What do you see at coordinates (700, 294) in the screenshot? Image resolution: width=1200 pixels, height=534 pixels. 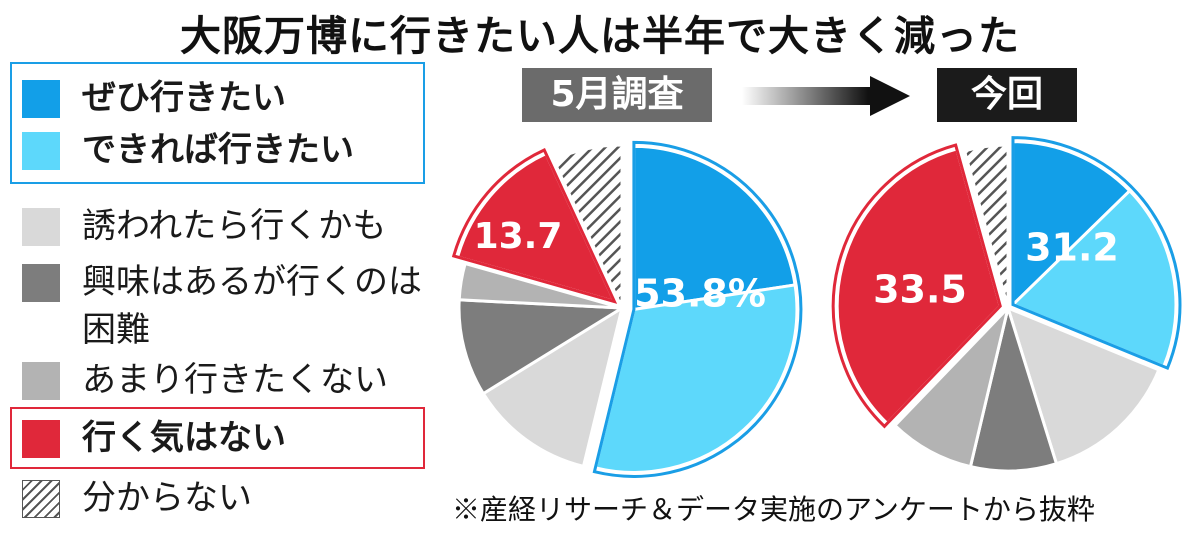 I see `pie-data-label: 53.8%` at bounding box center [700, 294].